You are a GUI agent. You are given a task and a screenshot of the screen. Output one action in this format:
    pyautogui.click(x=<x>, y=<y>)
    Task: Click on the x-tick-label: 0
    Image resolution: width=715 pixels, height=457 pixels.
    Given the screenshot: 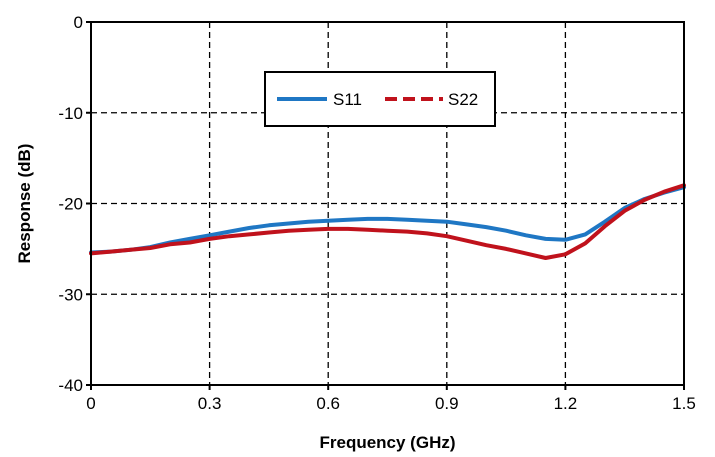 What is the action you would take?
    pyautogui.click(x=90, y=403)
    